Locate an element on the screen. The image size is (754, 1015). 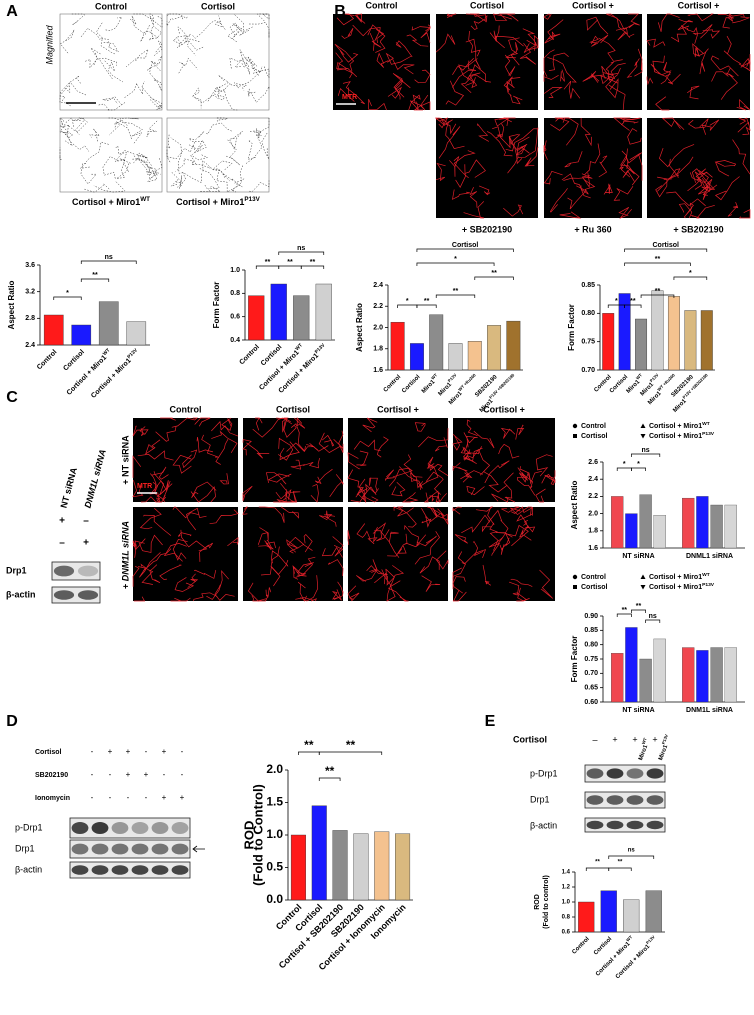
panel-label: D is located at coordinates (12, 721).